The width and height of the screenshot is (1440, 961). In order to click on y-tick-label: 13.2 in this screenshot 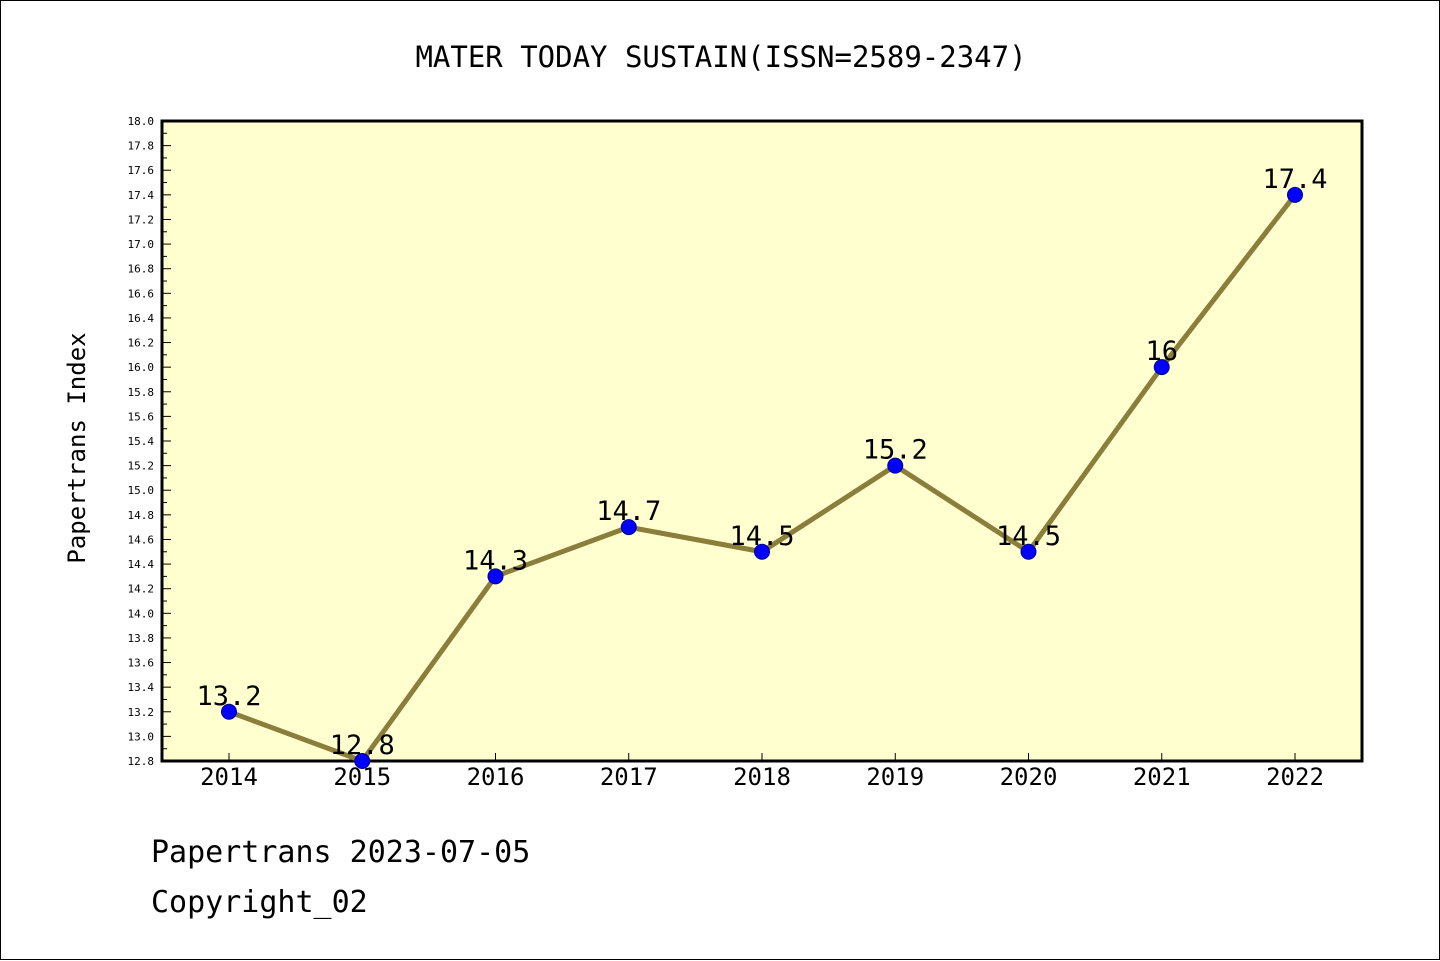, I will do `click(141, 712)`.